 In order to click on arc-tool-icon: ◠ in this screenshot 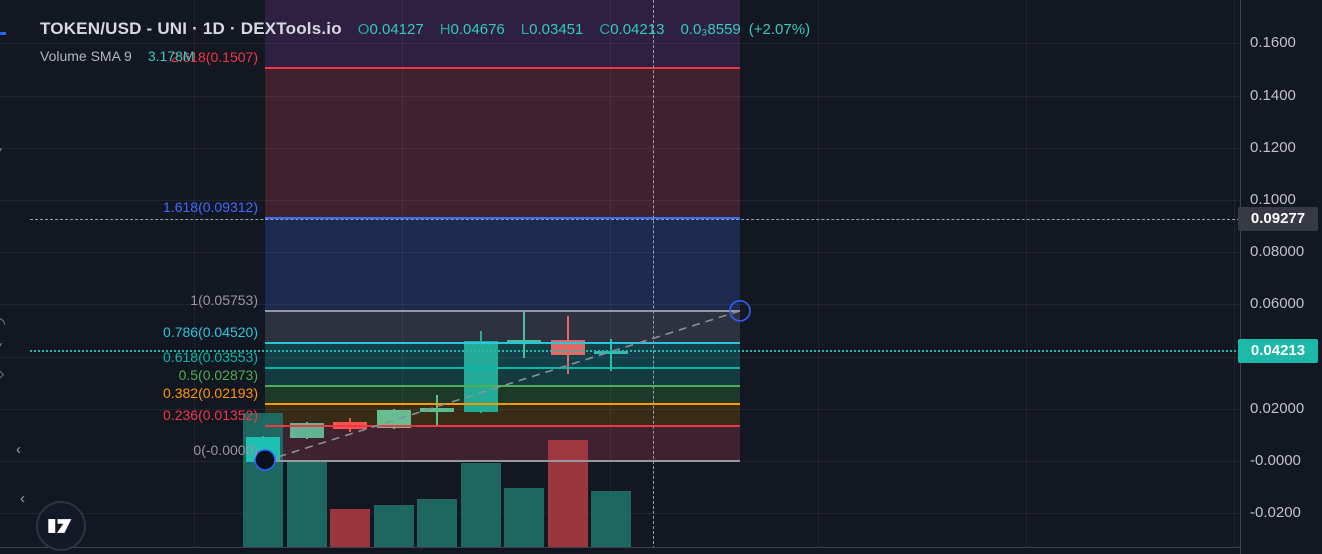, I will do `click(3, 323)`.